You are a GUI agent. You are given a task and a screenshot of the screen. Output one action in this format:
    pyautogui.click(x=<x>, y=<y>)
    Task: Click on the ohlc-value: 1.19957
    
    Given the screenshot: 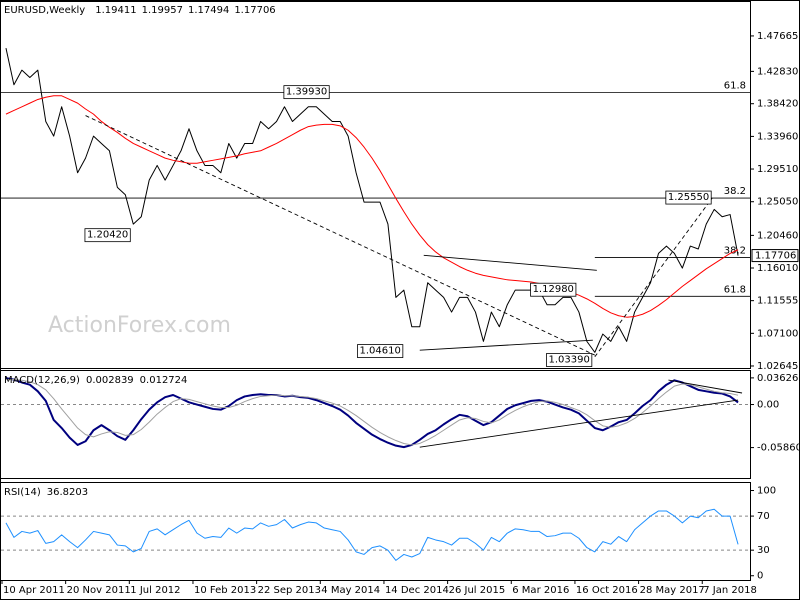 What is the action you would take?
    pyautogui.click(x=162, y=10)
    